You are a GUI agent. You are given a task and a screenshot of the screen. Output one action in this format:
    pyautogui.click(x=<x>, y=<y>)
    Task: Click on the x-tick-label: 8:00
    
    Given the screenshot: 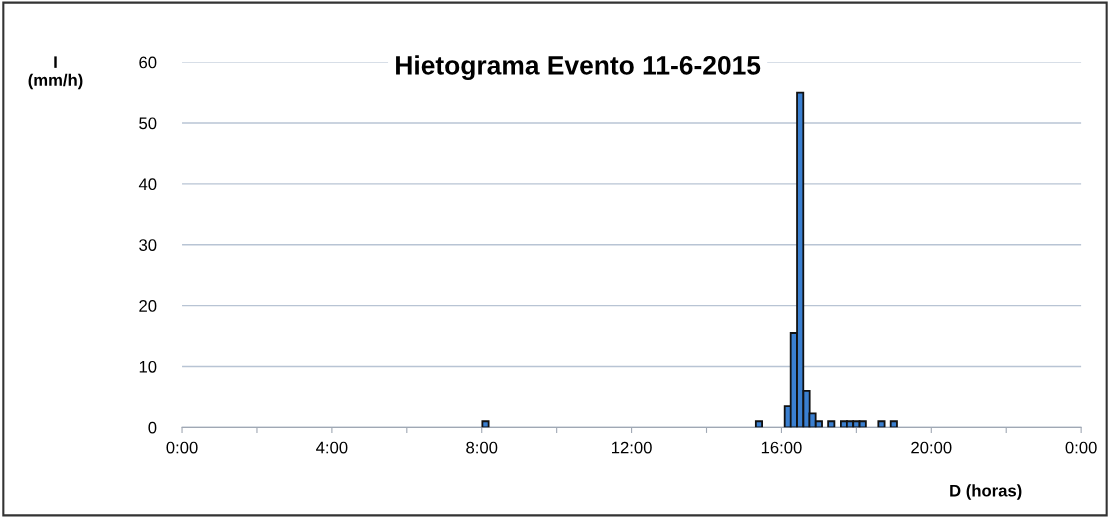 What is the action you would take?
    pyautogui.click(x=482, y=447)
    